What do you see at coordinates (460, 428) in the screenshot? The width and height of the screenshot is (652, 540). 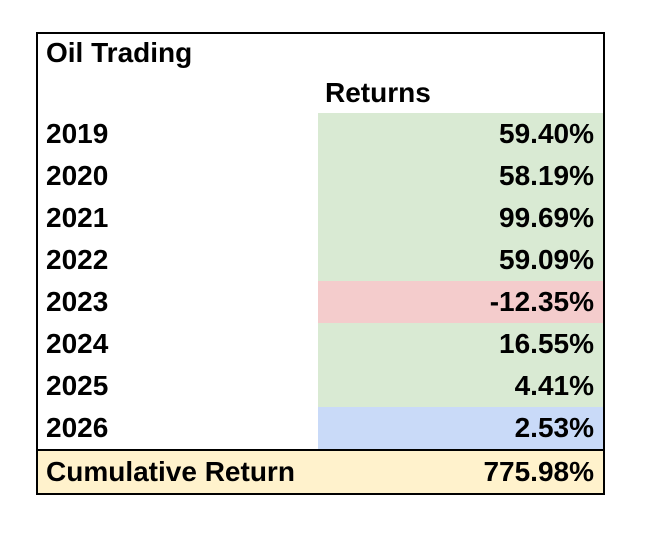 I see `return-value-cell: 2.53%` at bounding box center [460, 428].